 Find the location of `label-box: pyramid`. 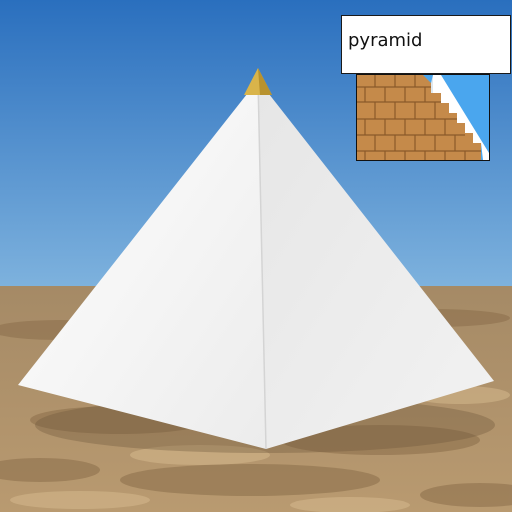

label-box: pyramid is located at coordinates (426, 44).